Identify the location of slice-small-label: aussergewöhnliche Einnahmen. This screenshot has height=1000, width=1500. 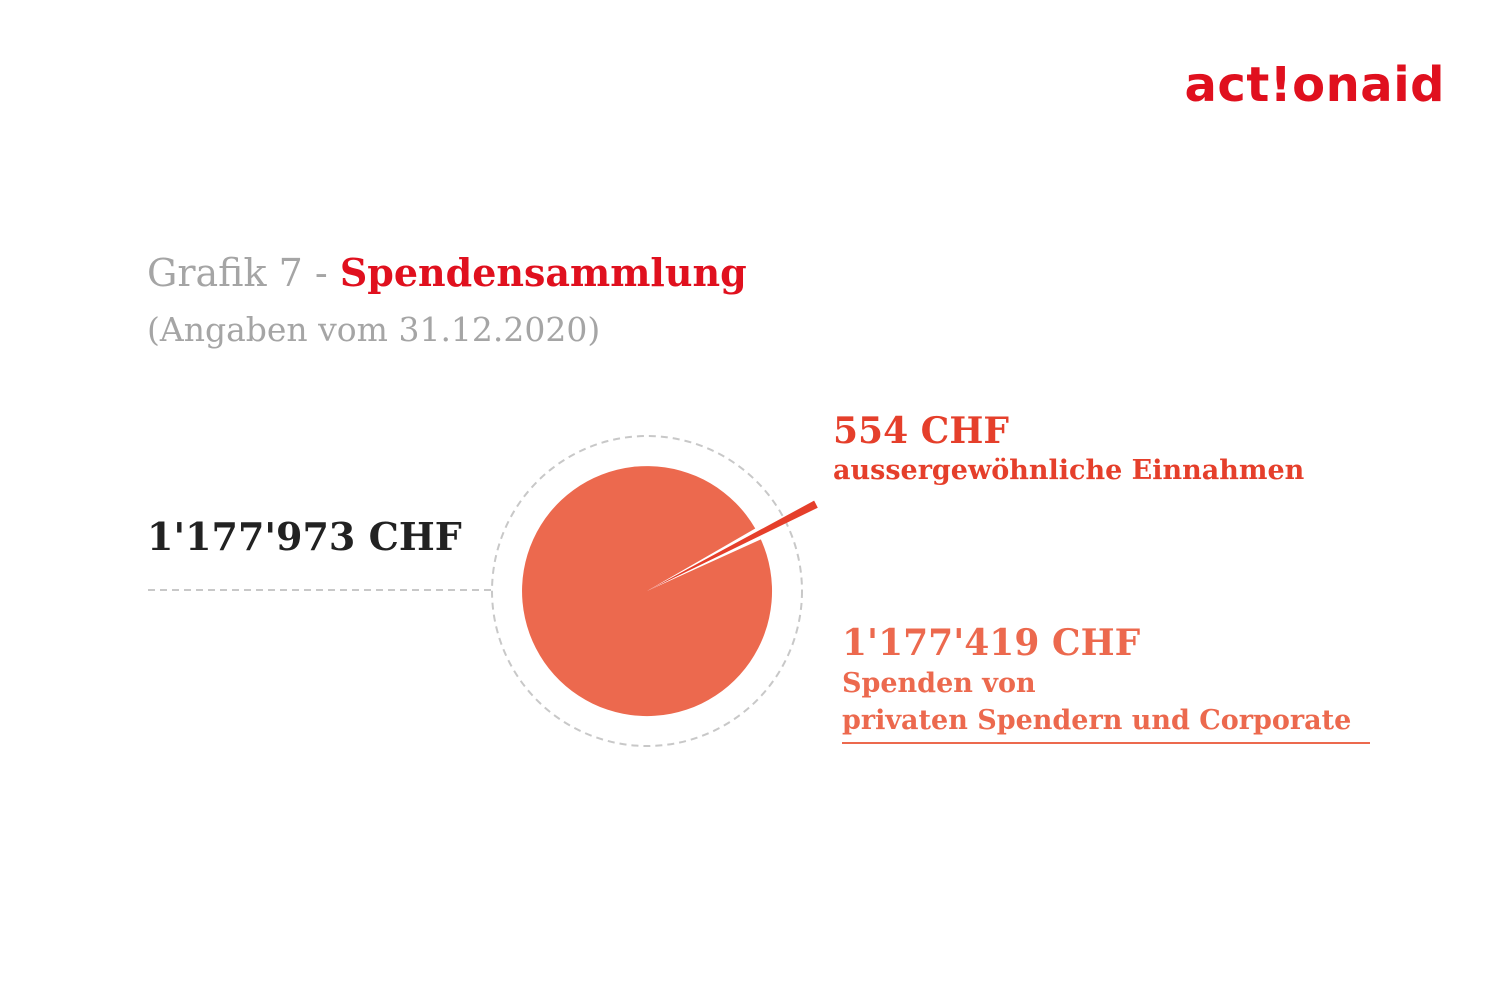
(1069, 470).